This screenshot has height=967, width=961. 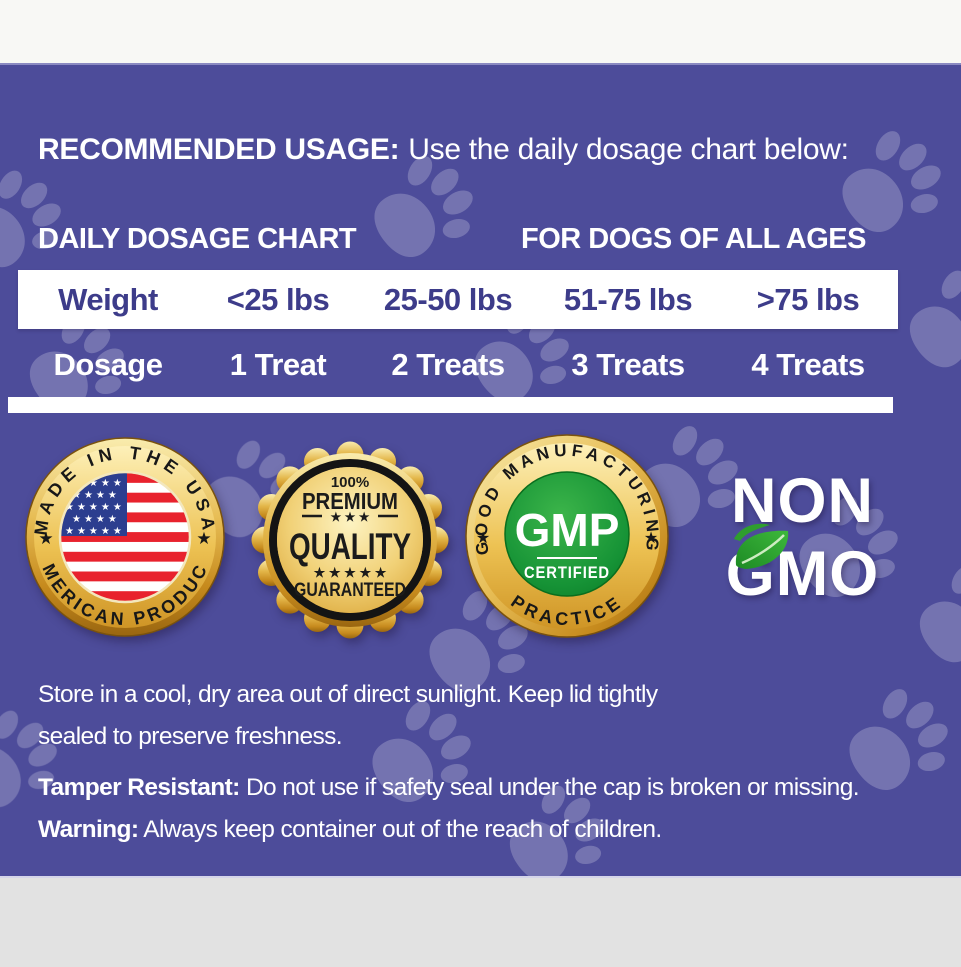 I want to click on recommended-usage-text: Use the daily dosage chart below:, so click(x=628, y=149).